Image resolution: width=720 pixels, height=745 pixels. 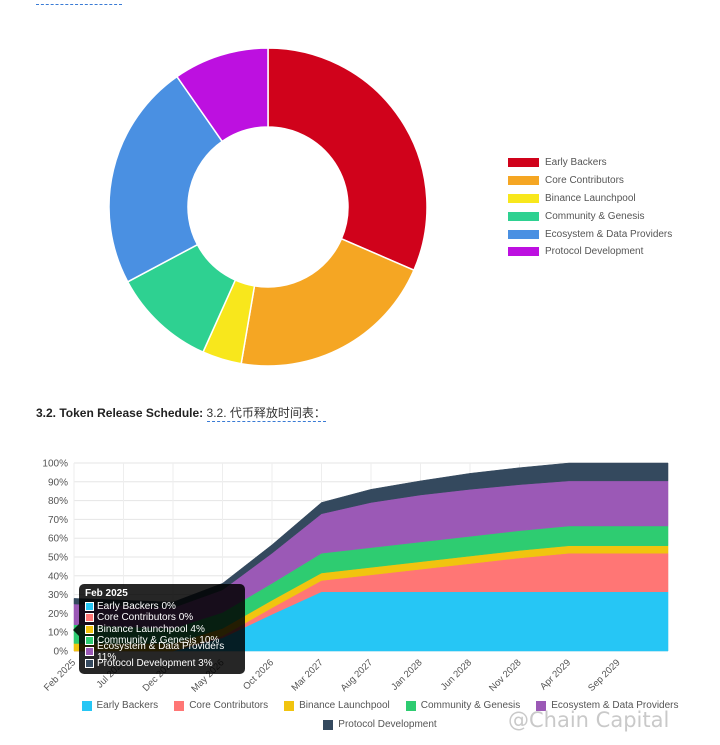 I want to click on y-tick-label: 40%, so click(x=58, y=576).